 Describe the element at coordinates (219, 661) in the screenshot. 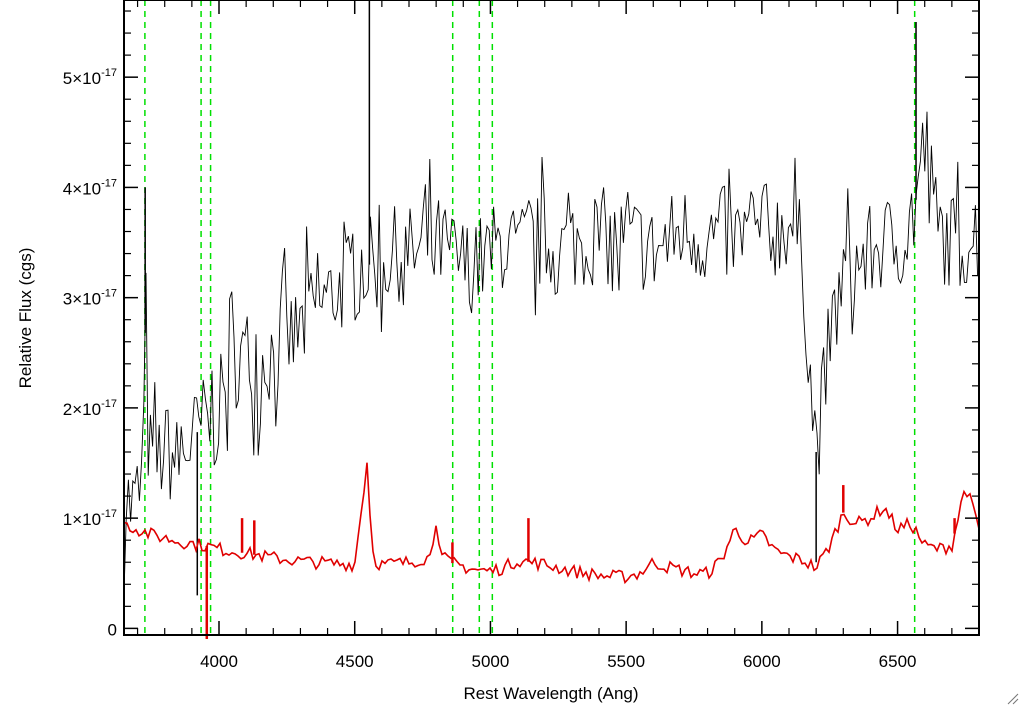

I see `x-tick-label-0: 4000` at that location.